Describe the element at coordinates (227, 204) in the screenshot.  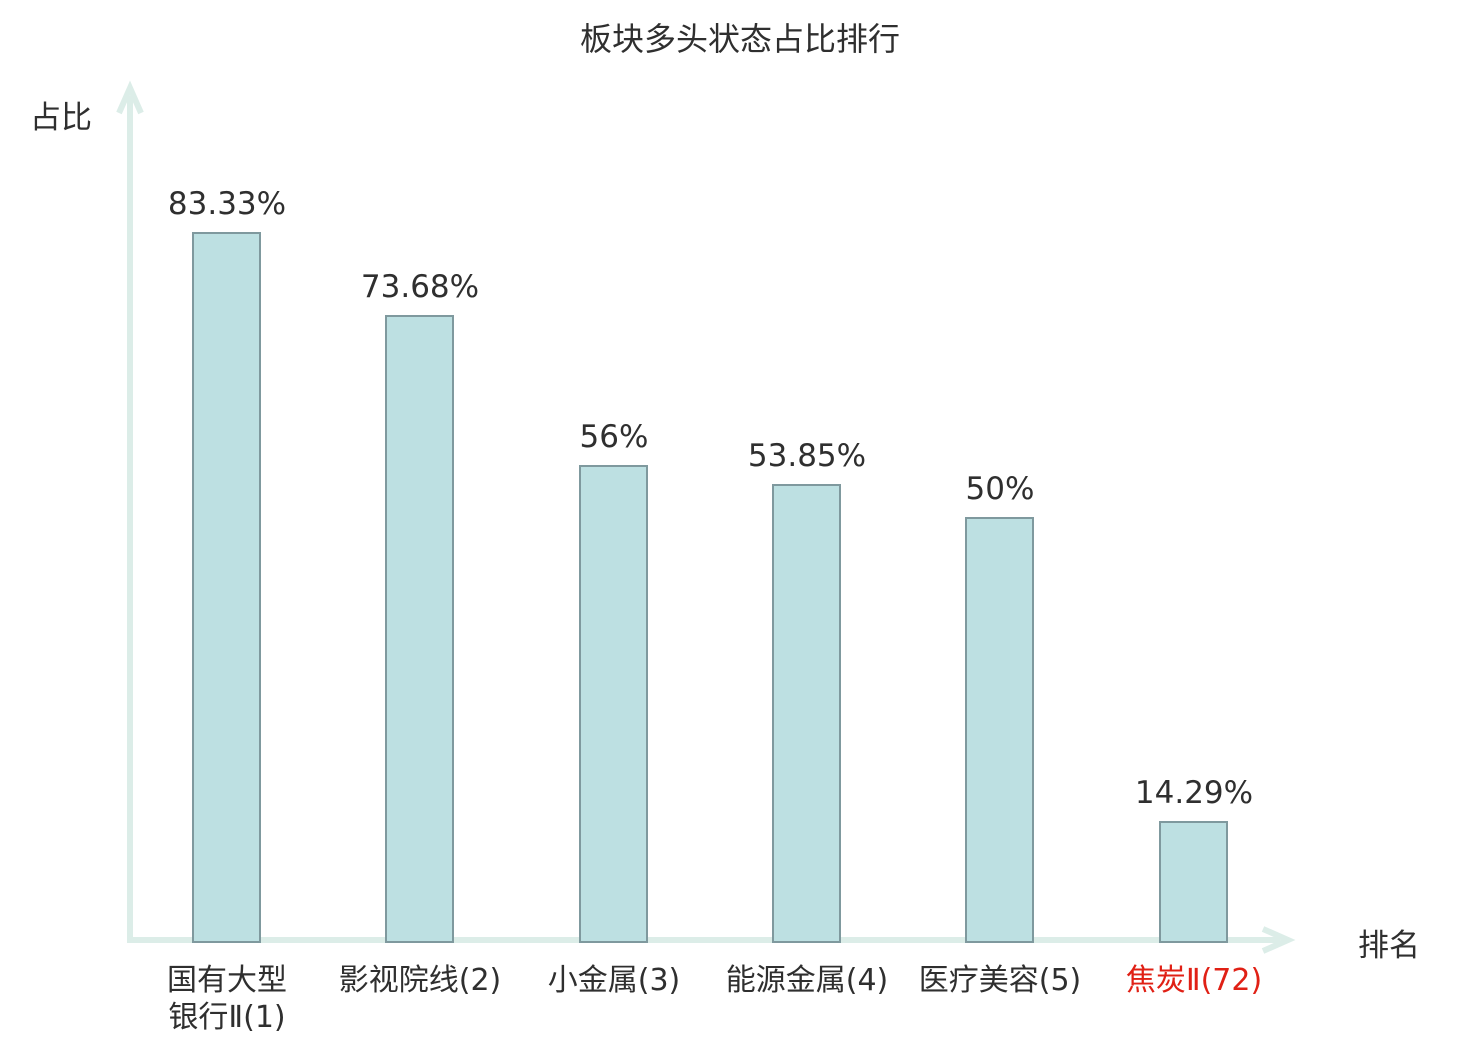
I see `bar-value-label: 83.33%` at that location.